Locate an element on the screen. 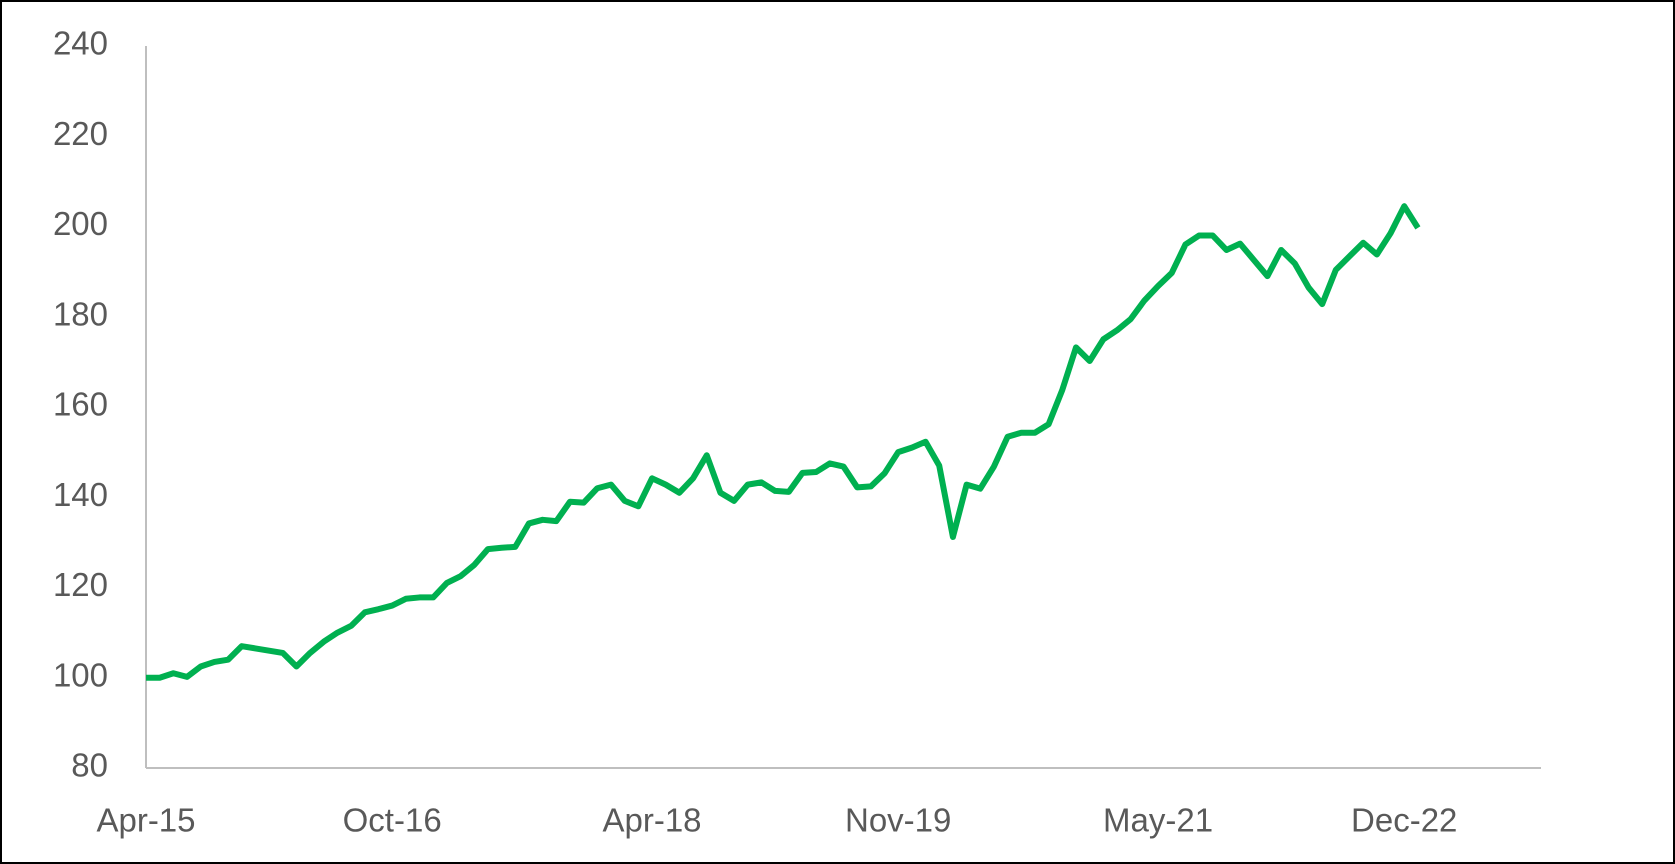  x-tick-label: Dec-22 is located at coordinates (1404, 820).